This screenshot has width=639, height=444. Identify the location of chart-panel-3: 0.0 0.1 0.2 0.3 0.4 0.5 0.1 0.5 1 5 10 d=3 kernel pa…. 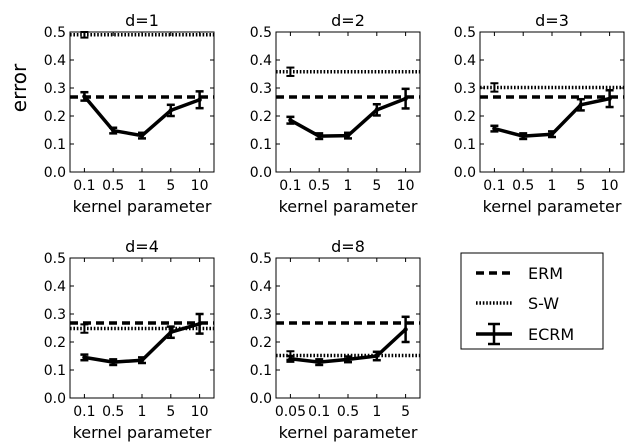
(539, 113).